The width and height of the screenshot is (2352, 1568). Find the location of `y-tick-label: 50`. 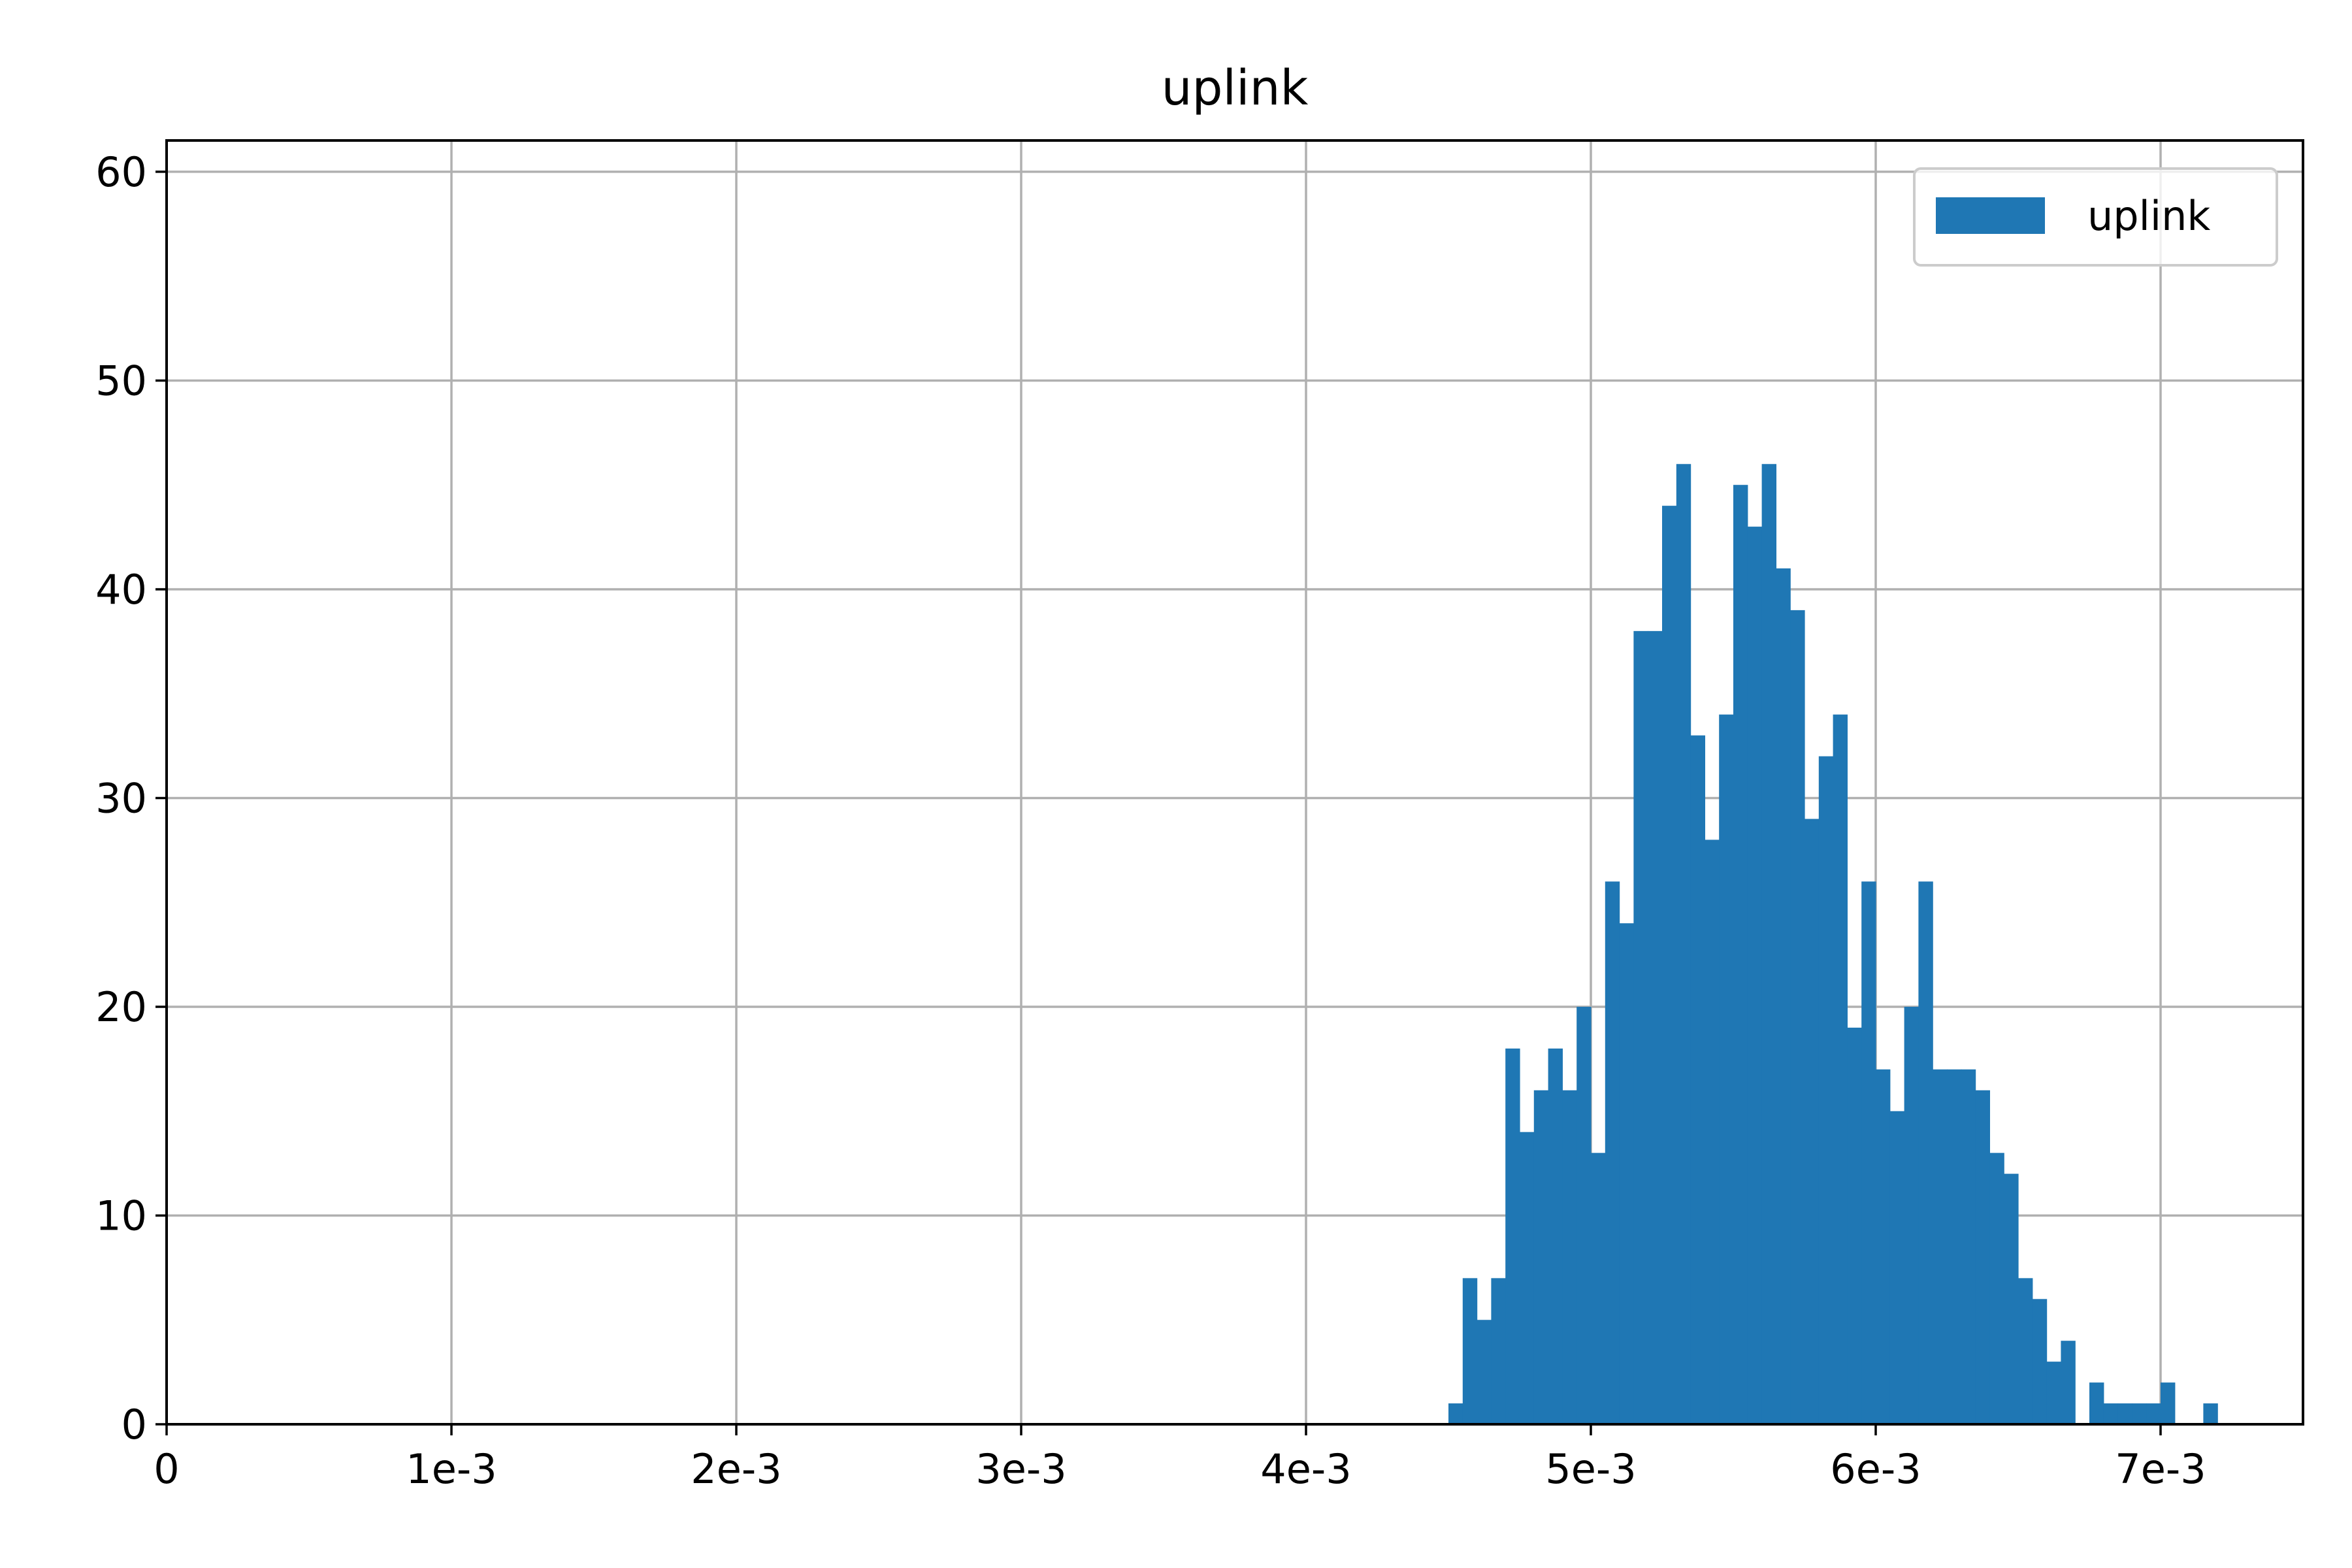

y-tick-label: 50 is located at coordinates (121, 380).